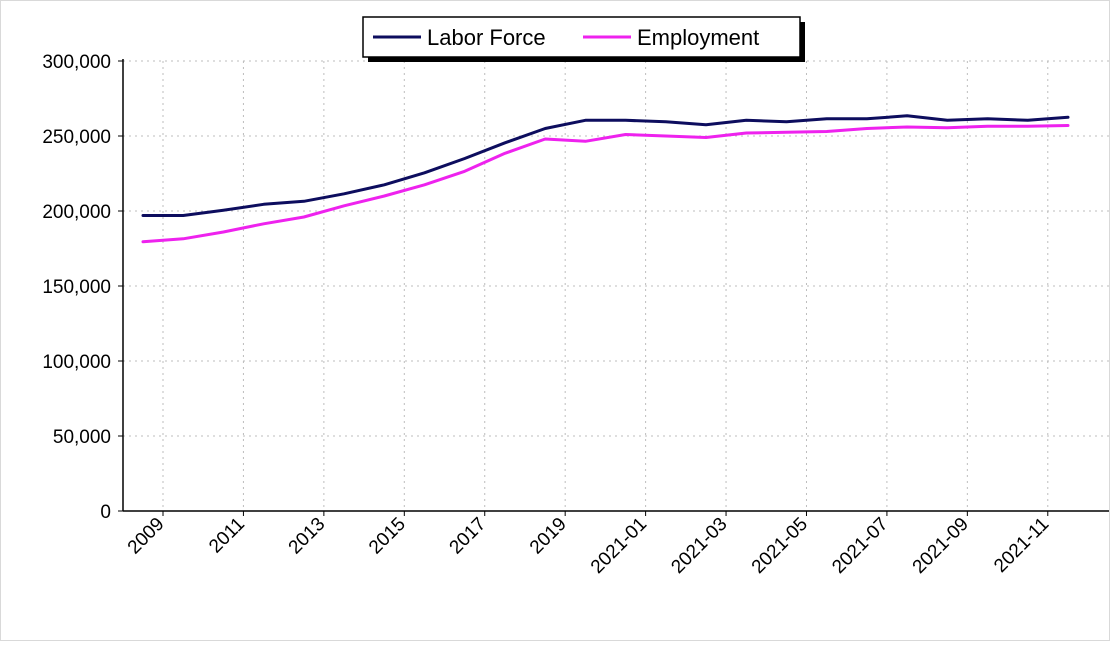 Image resolution: width=1110 pixels, height=645 pixels. Describe the element at coordinates (82, 437) in the screenshot. I see `y-tick-label: 50,000` at that location.